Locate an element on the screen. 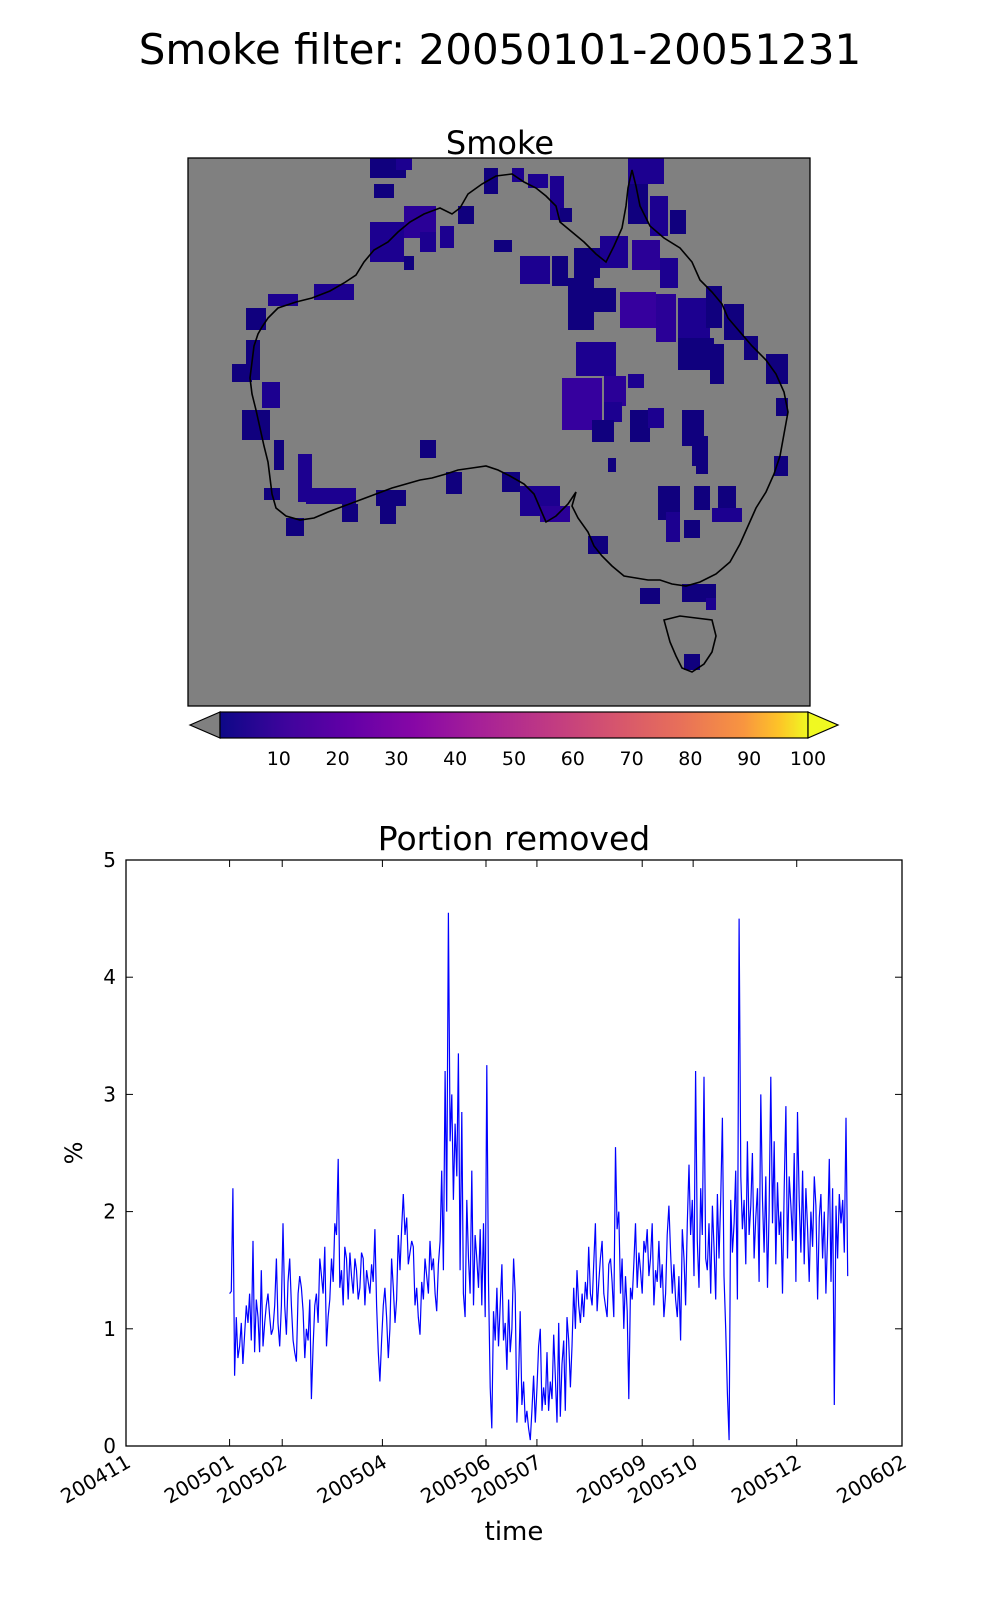  colorbar-gradient is located at coordinates (514, 725).